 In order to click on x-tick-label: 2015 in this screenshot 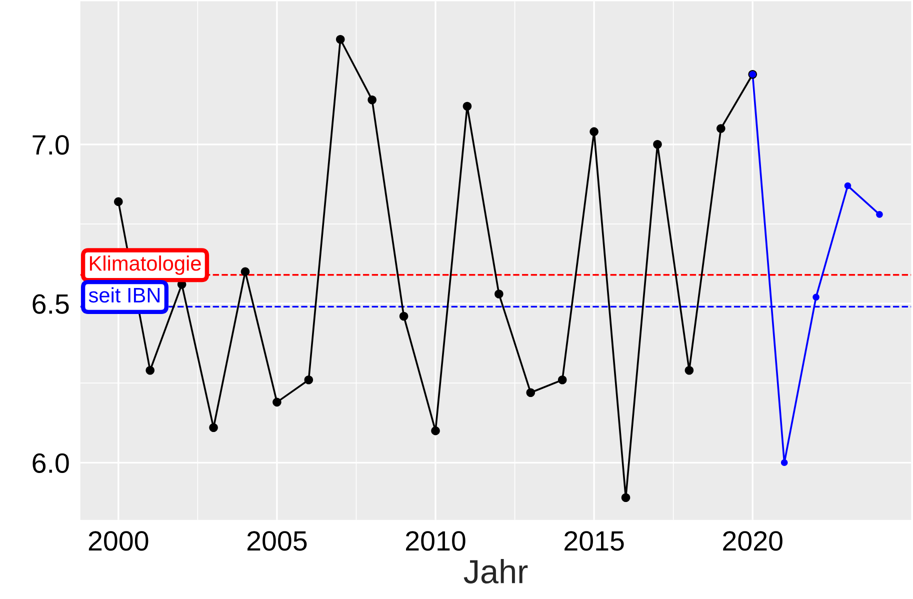, I will do `click(594, 541)`.